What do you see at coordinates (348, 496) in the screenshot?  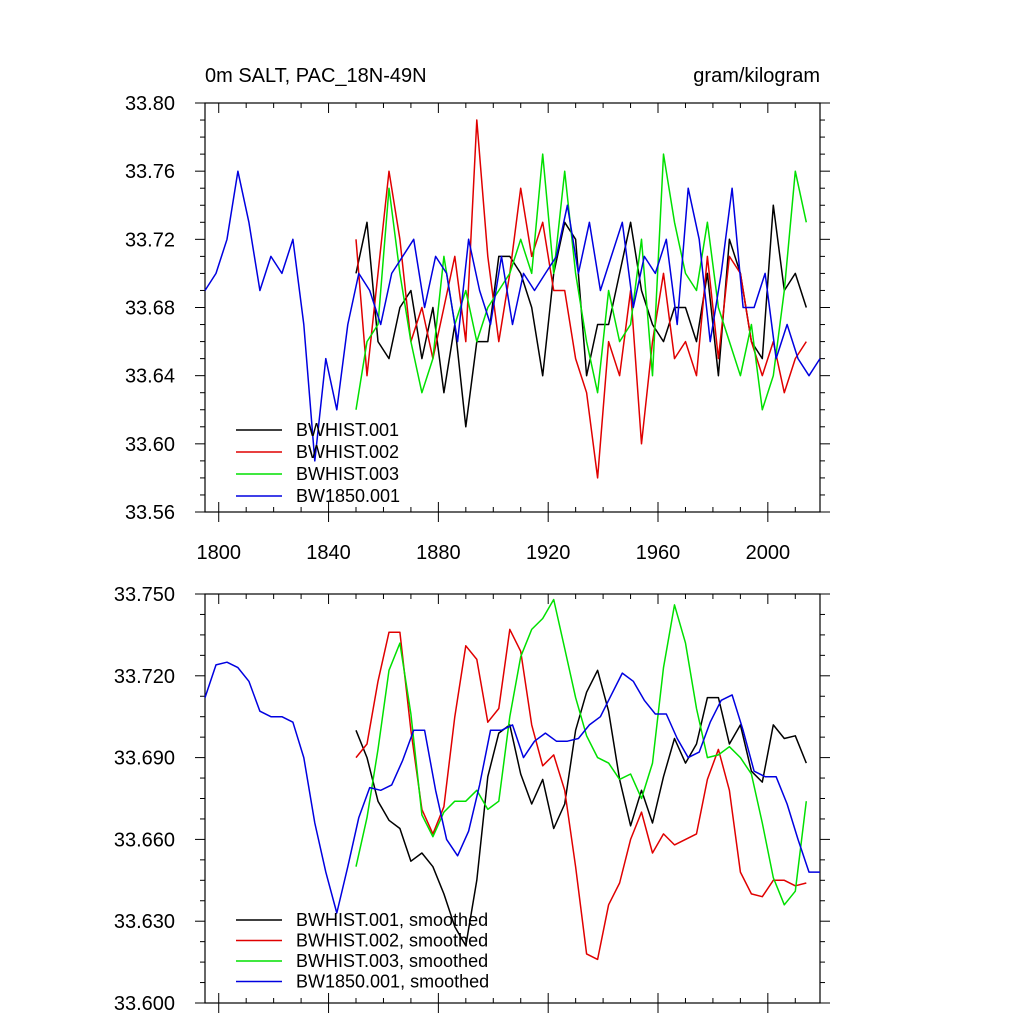 I see `top-legend-label: BW1850.001` at bounding box center [348, 496].